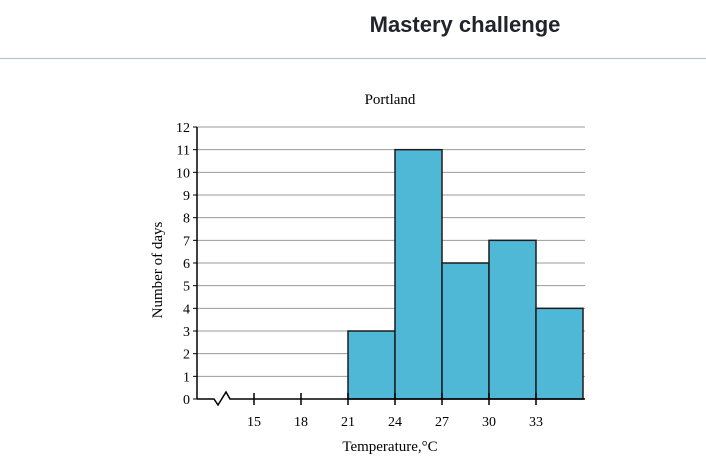 This screenshot has width=706, height=469. What do you see at coordinates (489, 422) in the screenshot?
I see `x-tick-label: 30` at bounding box center [489, 422].